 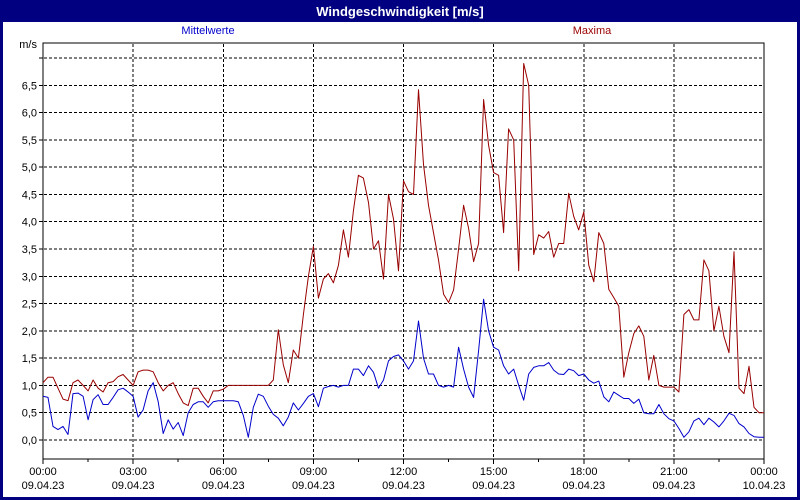 I want to click on y-tick-label: 4,5, so click(x=29, y=195).